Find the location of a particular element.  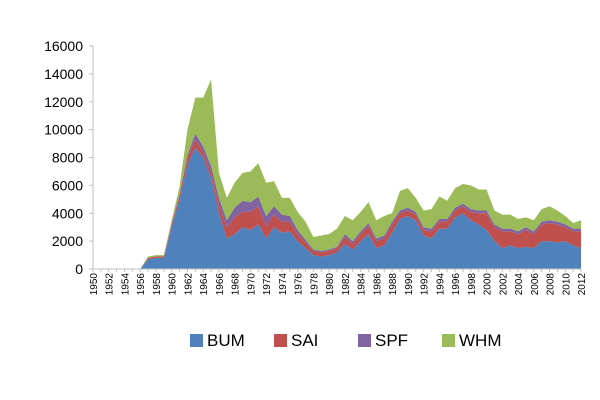

x-tick-label: 1956 is located at coordinates (141, 284).